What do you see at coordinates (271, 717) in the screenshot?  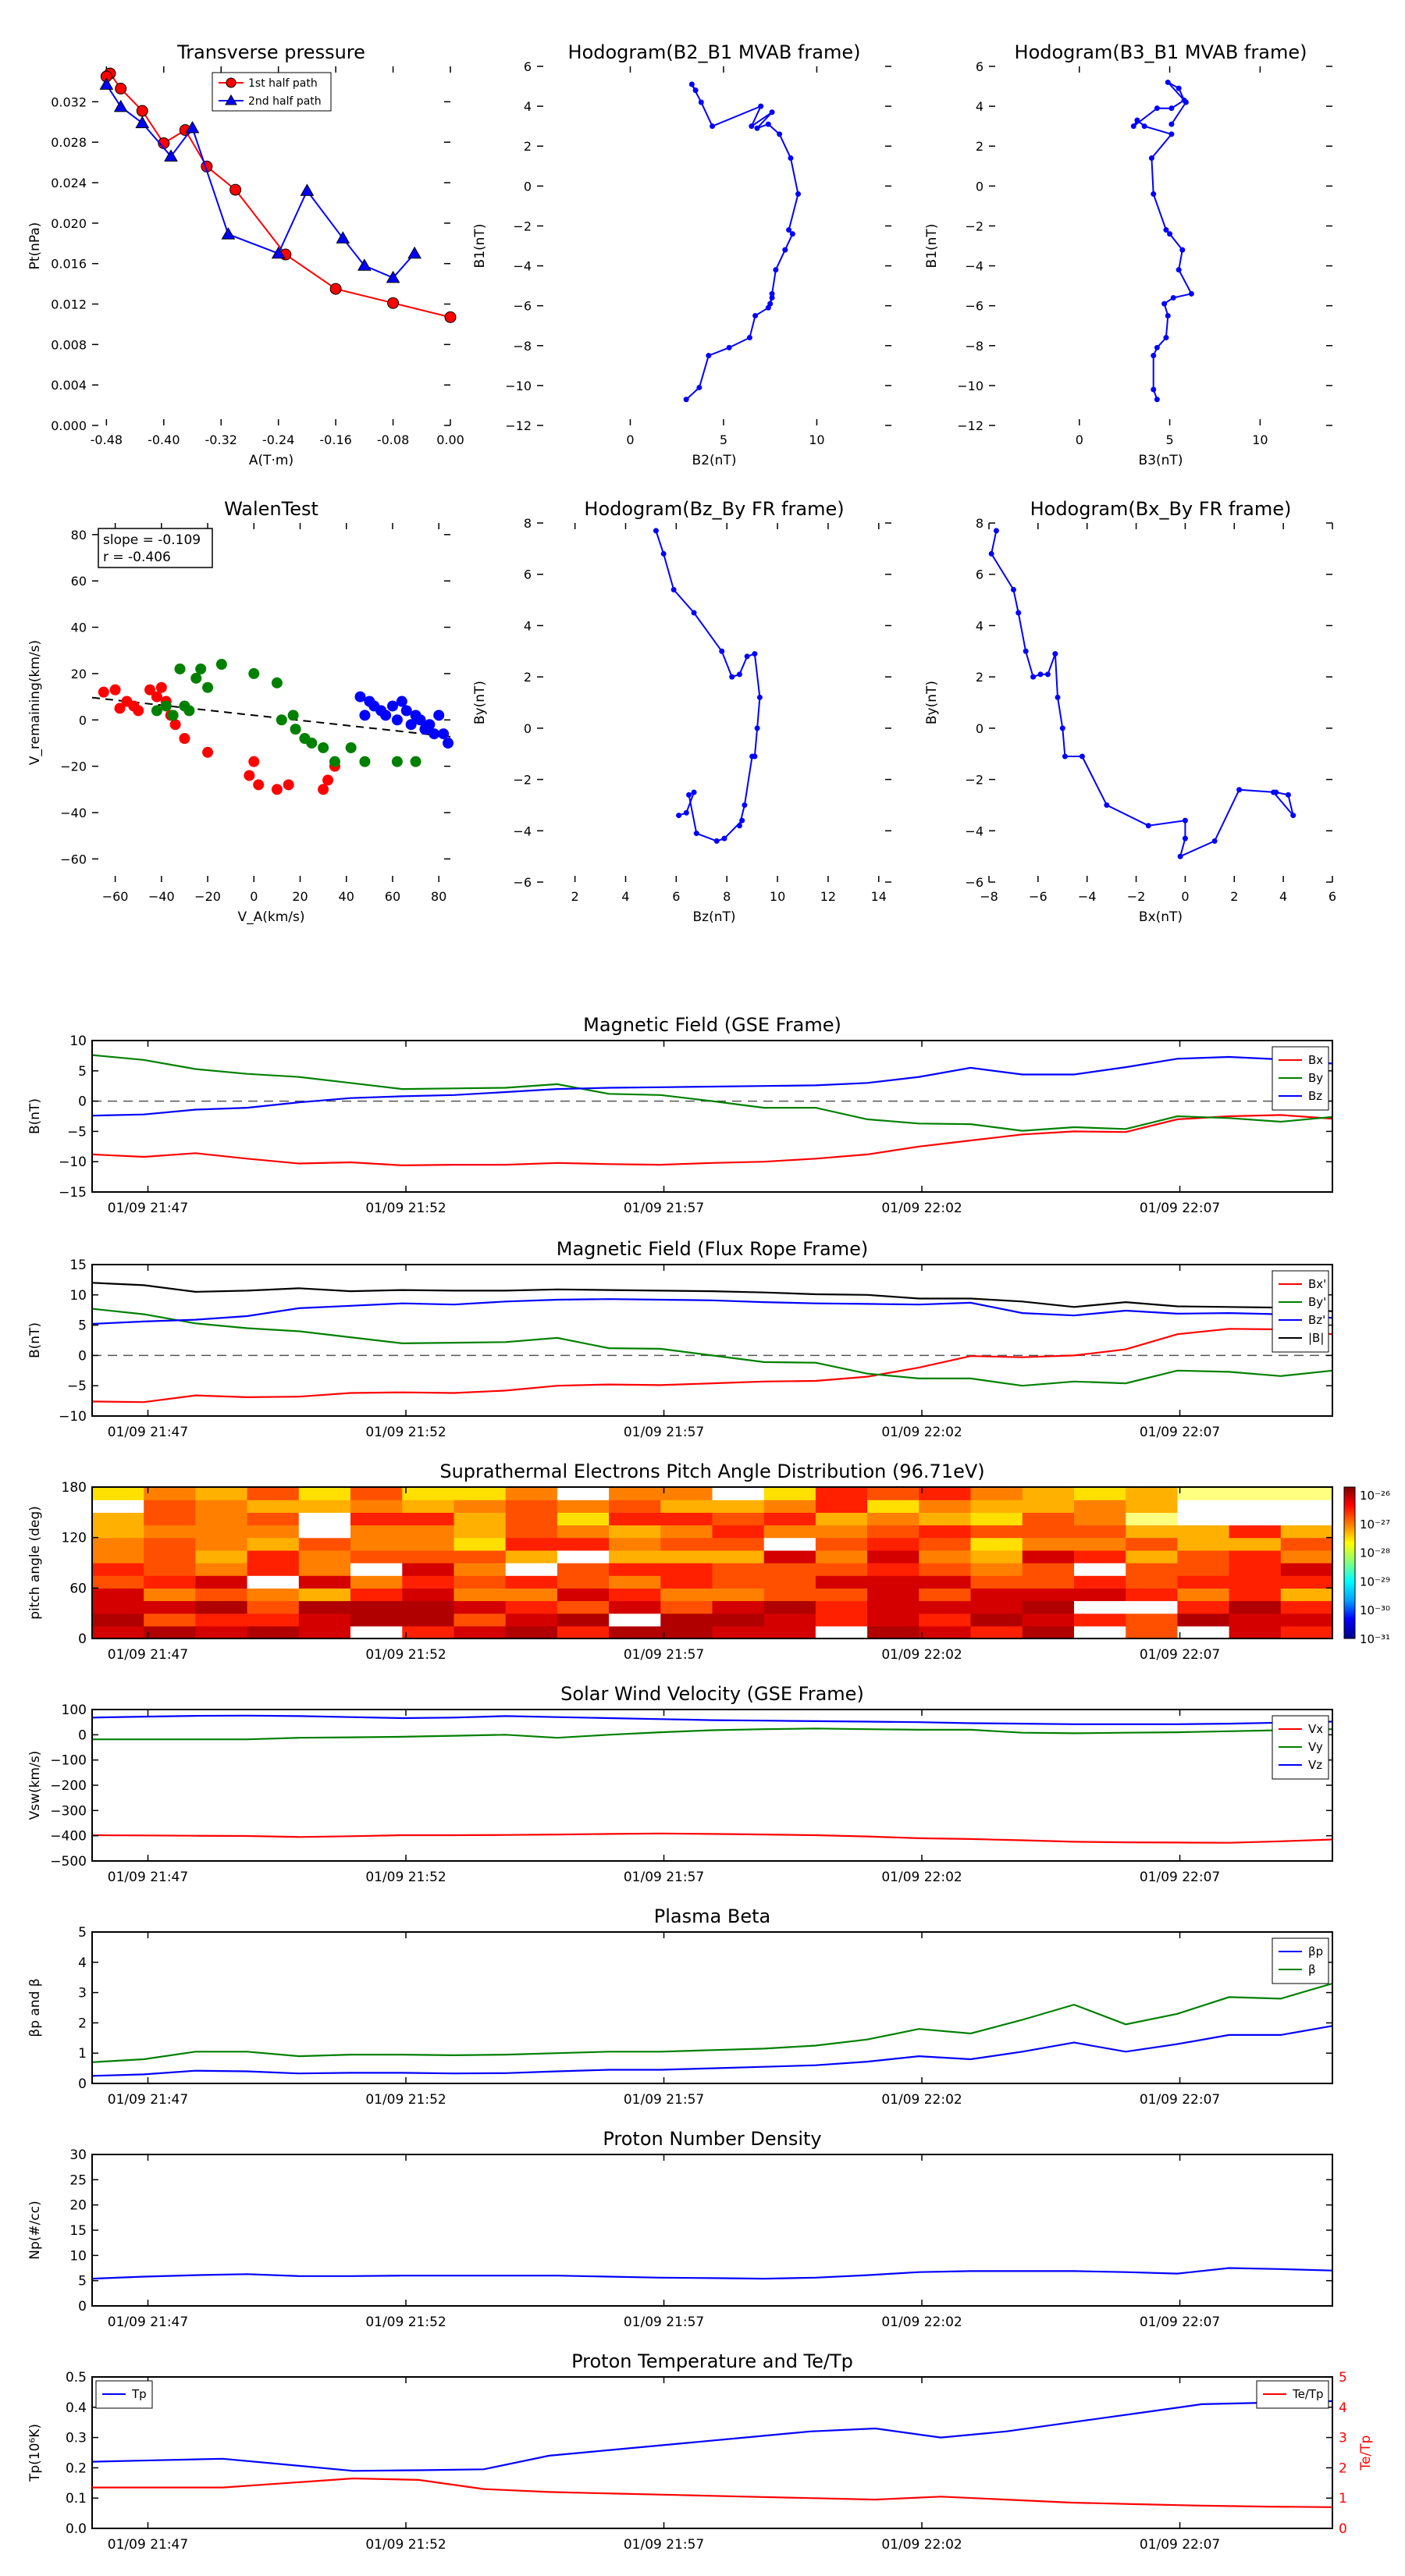 I see `fit-line` at bounding box center [271, 717].